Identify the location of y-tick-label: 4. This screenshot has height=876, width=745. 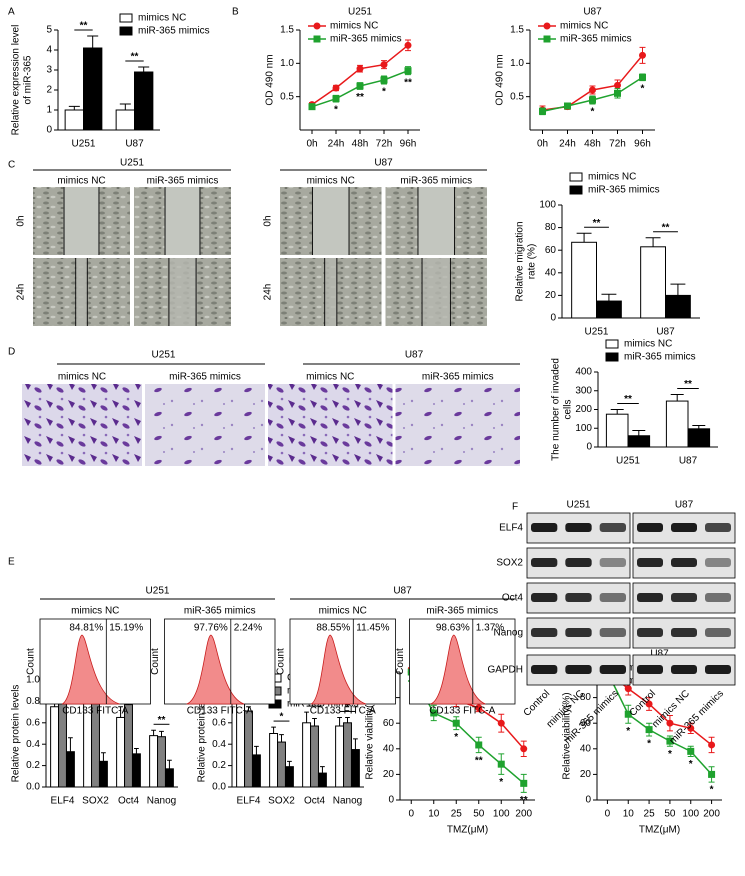
(49, 50).